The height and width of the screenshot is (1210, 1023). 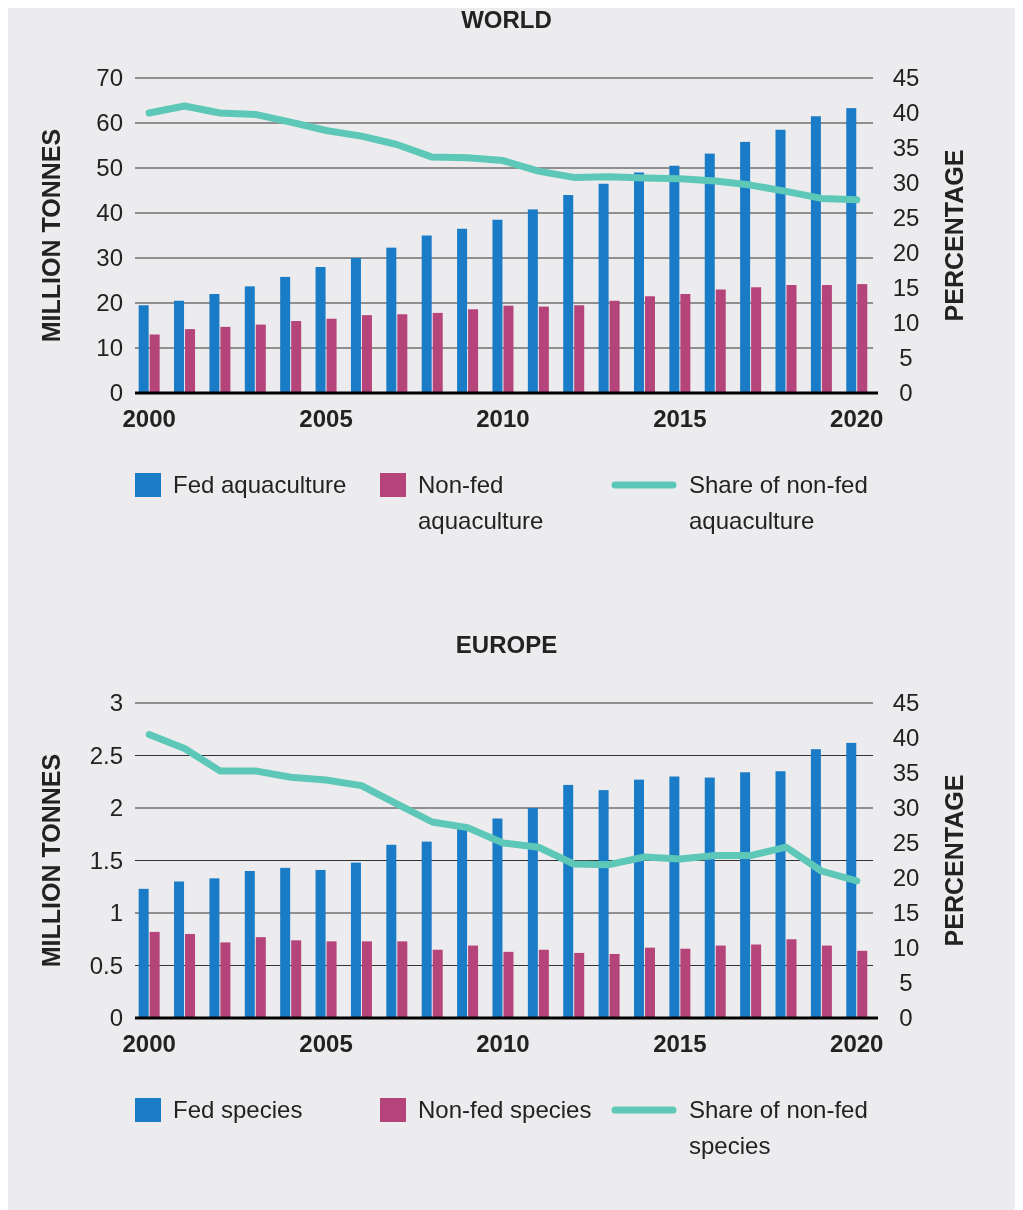 I want to click on y2-tick-label: 20, so click(x=906, y=253).